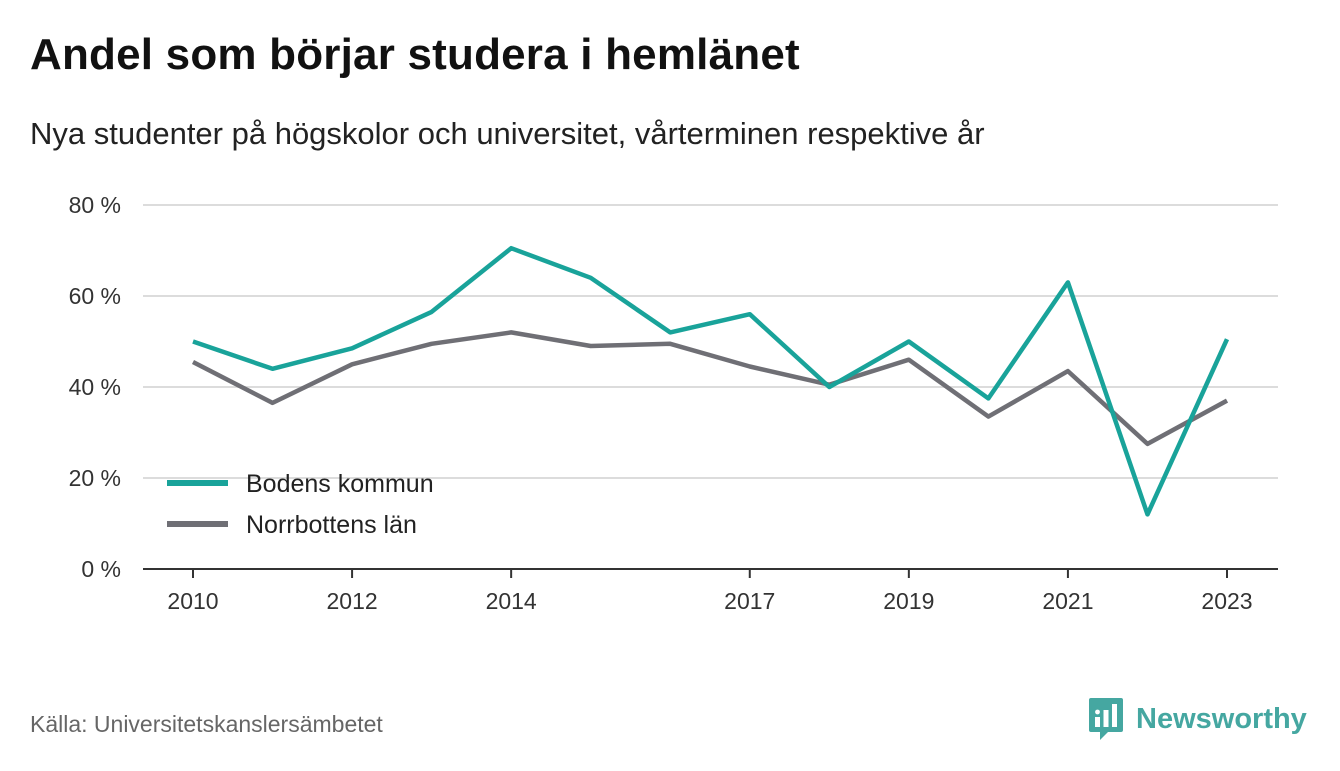 This screenshot has height=771, width=1340. Describe the element at coordinates (1221, 718) in the screenshot. I see `brand-name: Newsworthy` at that location.